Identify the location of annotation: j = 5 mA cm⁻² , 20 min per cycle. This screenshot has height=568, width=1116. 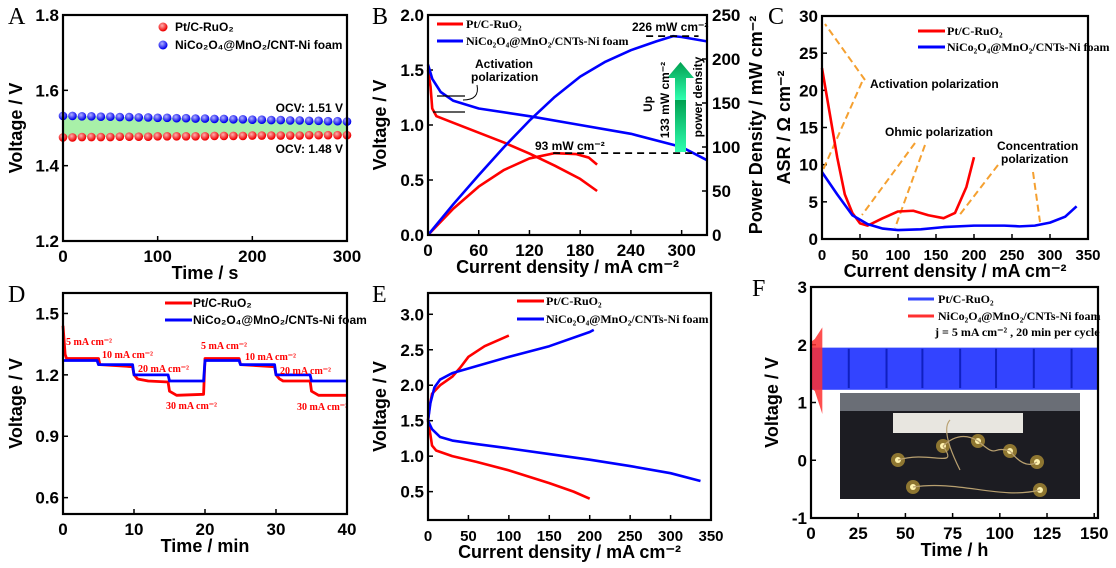
(1017, 332).